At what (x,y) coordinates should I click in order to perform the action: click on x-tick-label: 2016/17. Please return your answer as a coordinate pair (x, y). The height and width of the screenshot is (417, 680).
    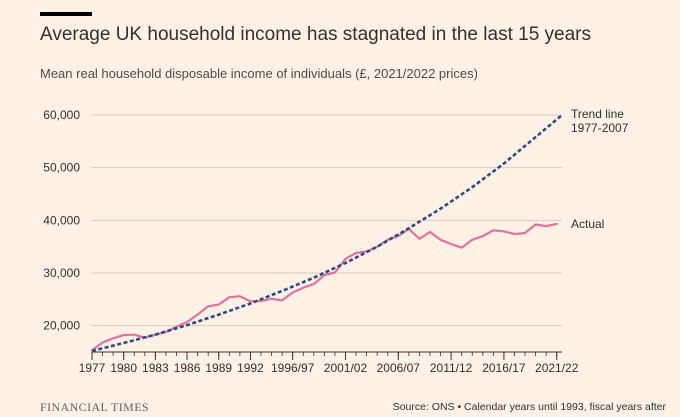
    Looking at the image, I should click on (504, 368).